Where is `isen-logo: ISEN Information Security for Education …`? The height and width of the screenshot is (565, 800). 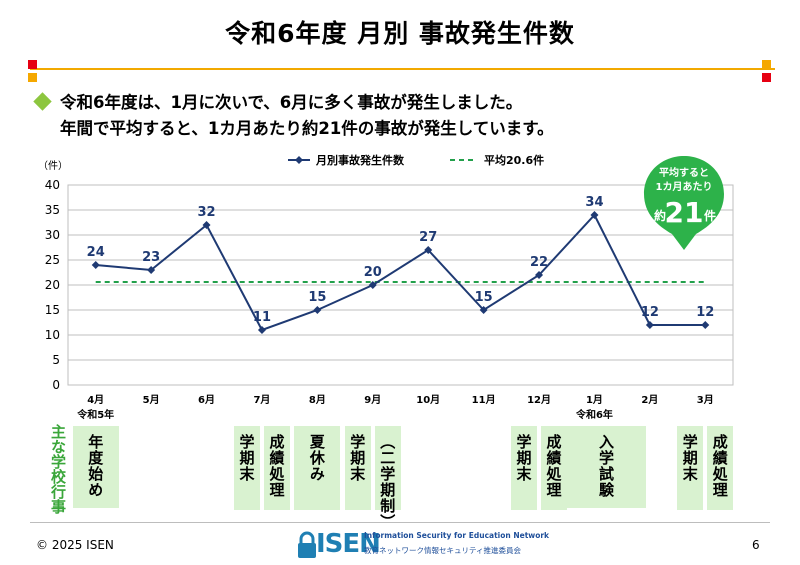
isen-logo: ISEN Information Security for Education … is located at coordinates (422, 545).